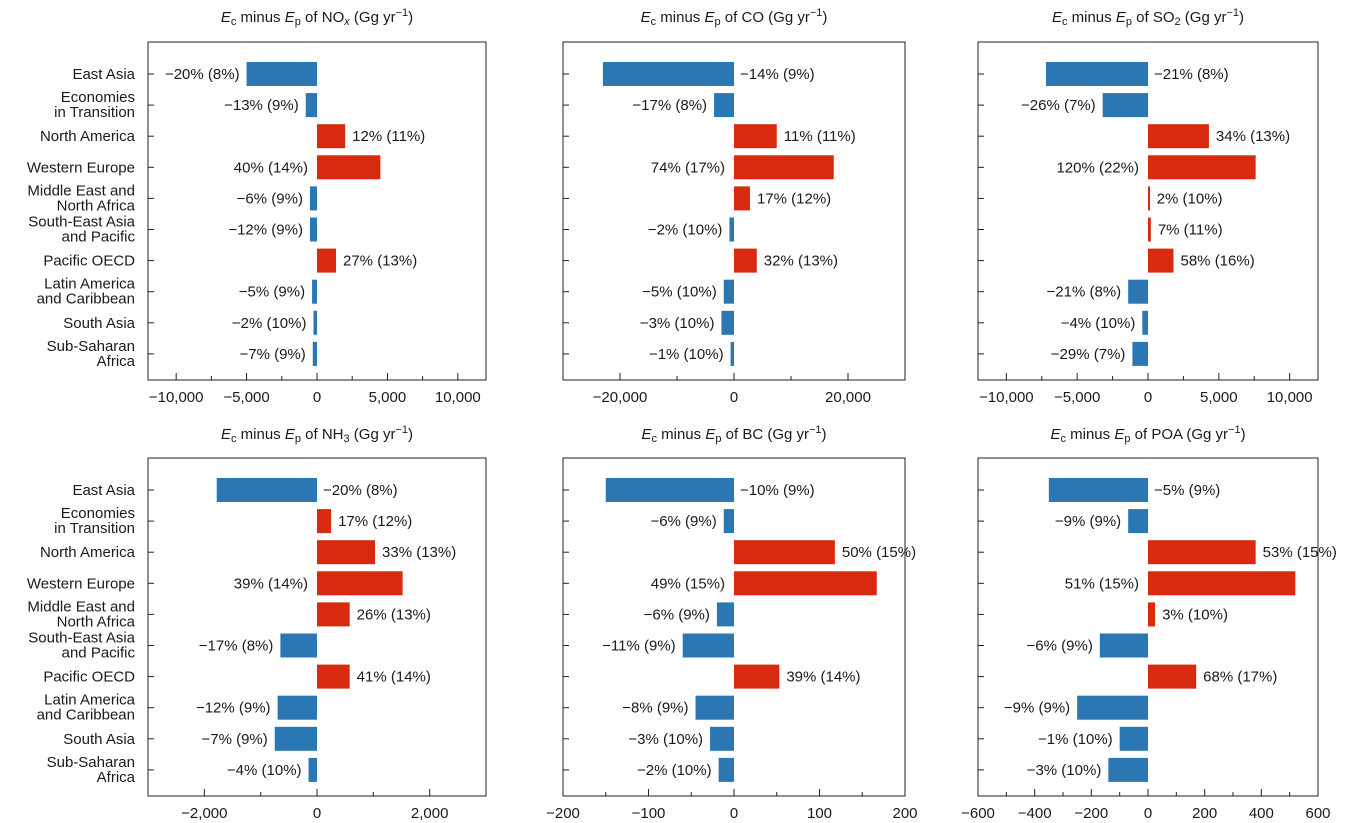 The height and width of the screenshot is (823, 1348). Describe the element at coordinates (81, 198) in the screenshot. I see `category-label: Middle East and North Africa` at that location.